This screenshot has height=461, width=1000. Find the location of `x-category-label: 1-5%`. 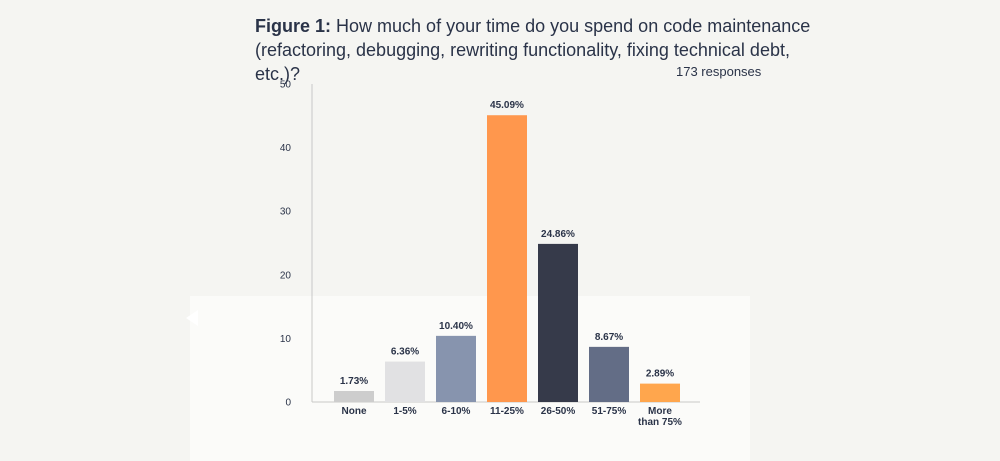

x-category-label: 1-5% is located at coordinates (404, 411).